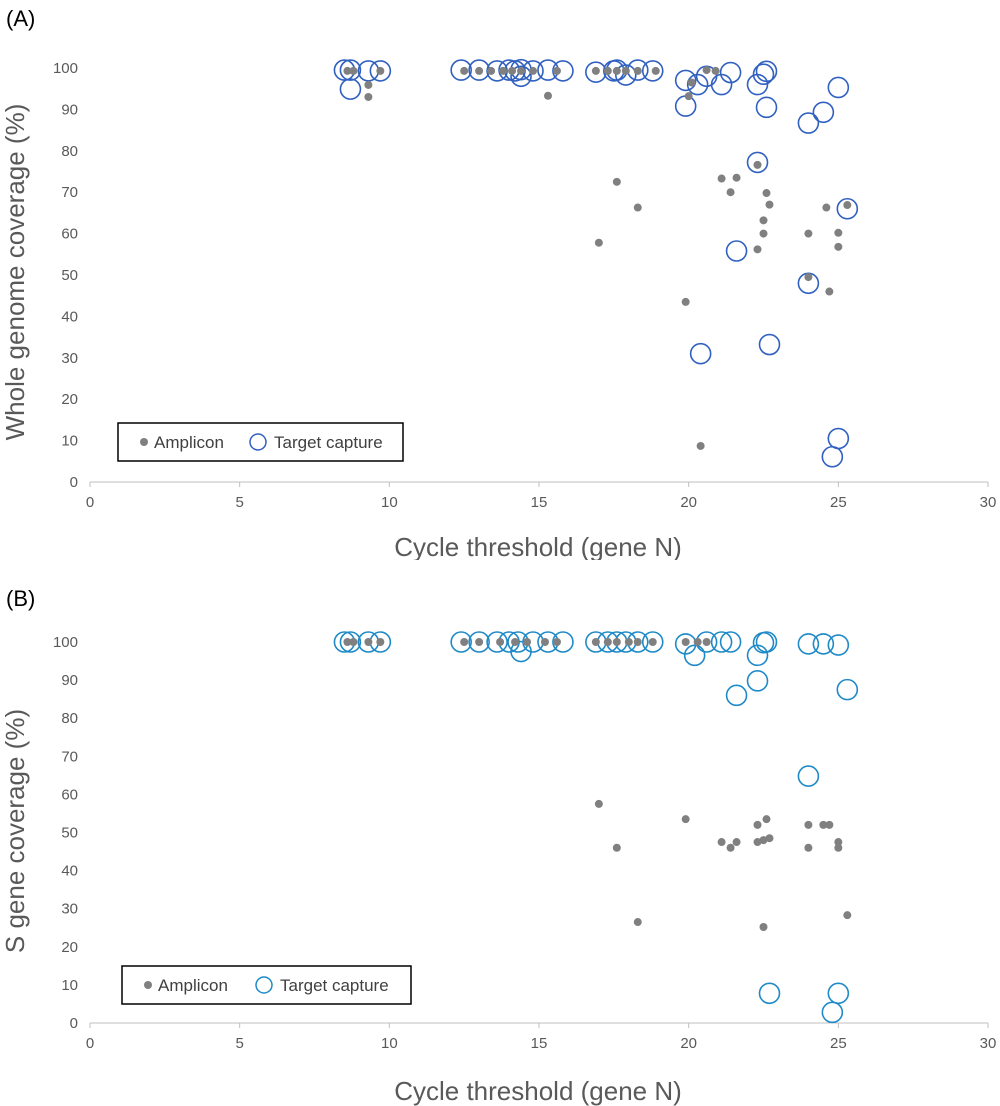 The height and width of the screenshot is (1106, 1000). What do you see at coordinates (688, 502) in the screenshot?
I see `x-tick-label: 20` at bounding box center [688, 502].